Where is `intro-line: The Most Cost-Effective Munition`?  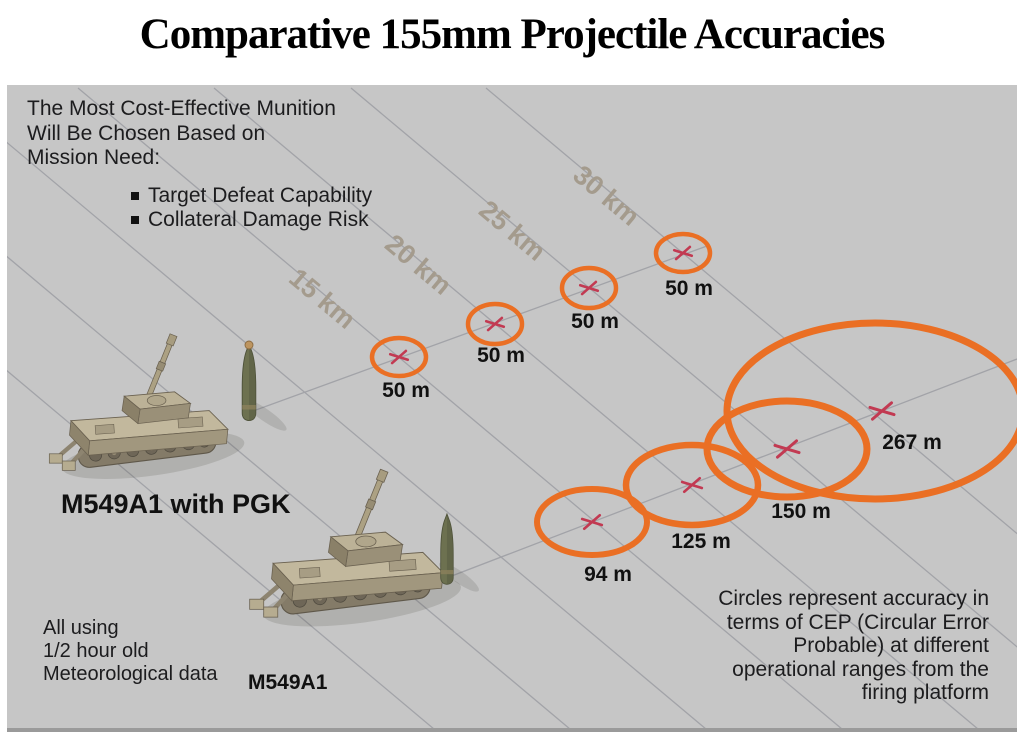
intro-line: The Most Cost-Effective Munition is located at coordinates (181, 108).